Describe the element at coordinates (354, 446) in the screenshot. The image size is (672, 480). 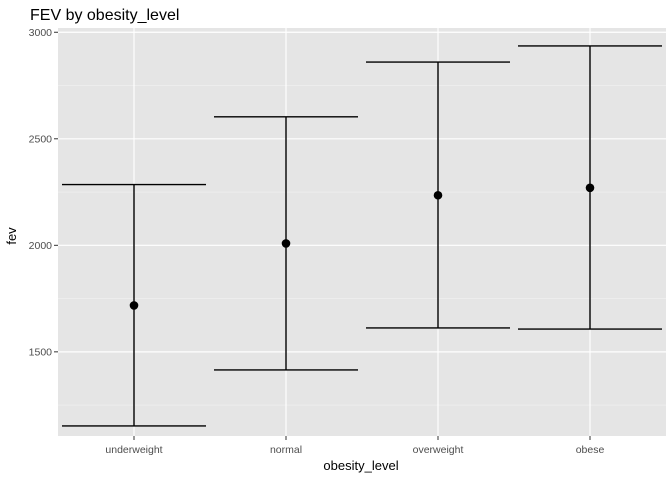
I see `x-axis: underweight normal overweight obese` at that location.